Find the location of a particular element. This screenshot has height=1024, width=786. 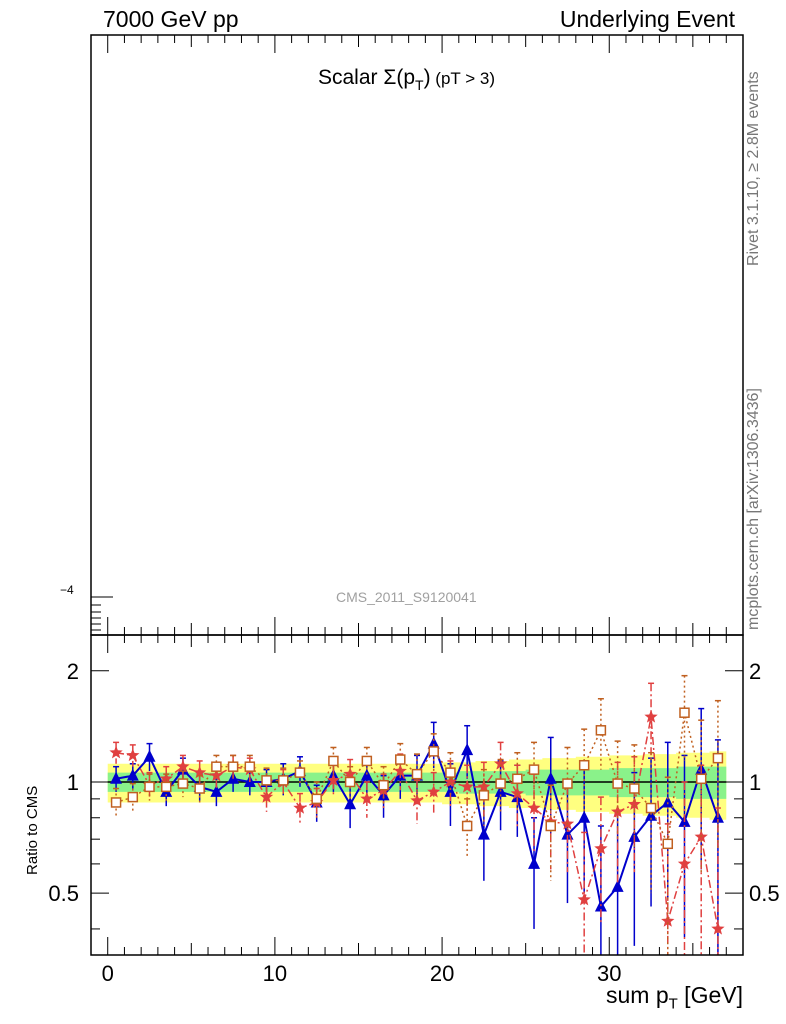

x-tick-label: 30 is located at coordinates (609, 973).